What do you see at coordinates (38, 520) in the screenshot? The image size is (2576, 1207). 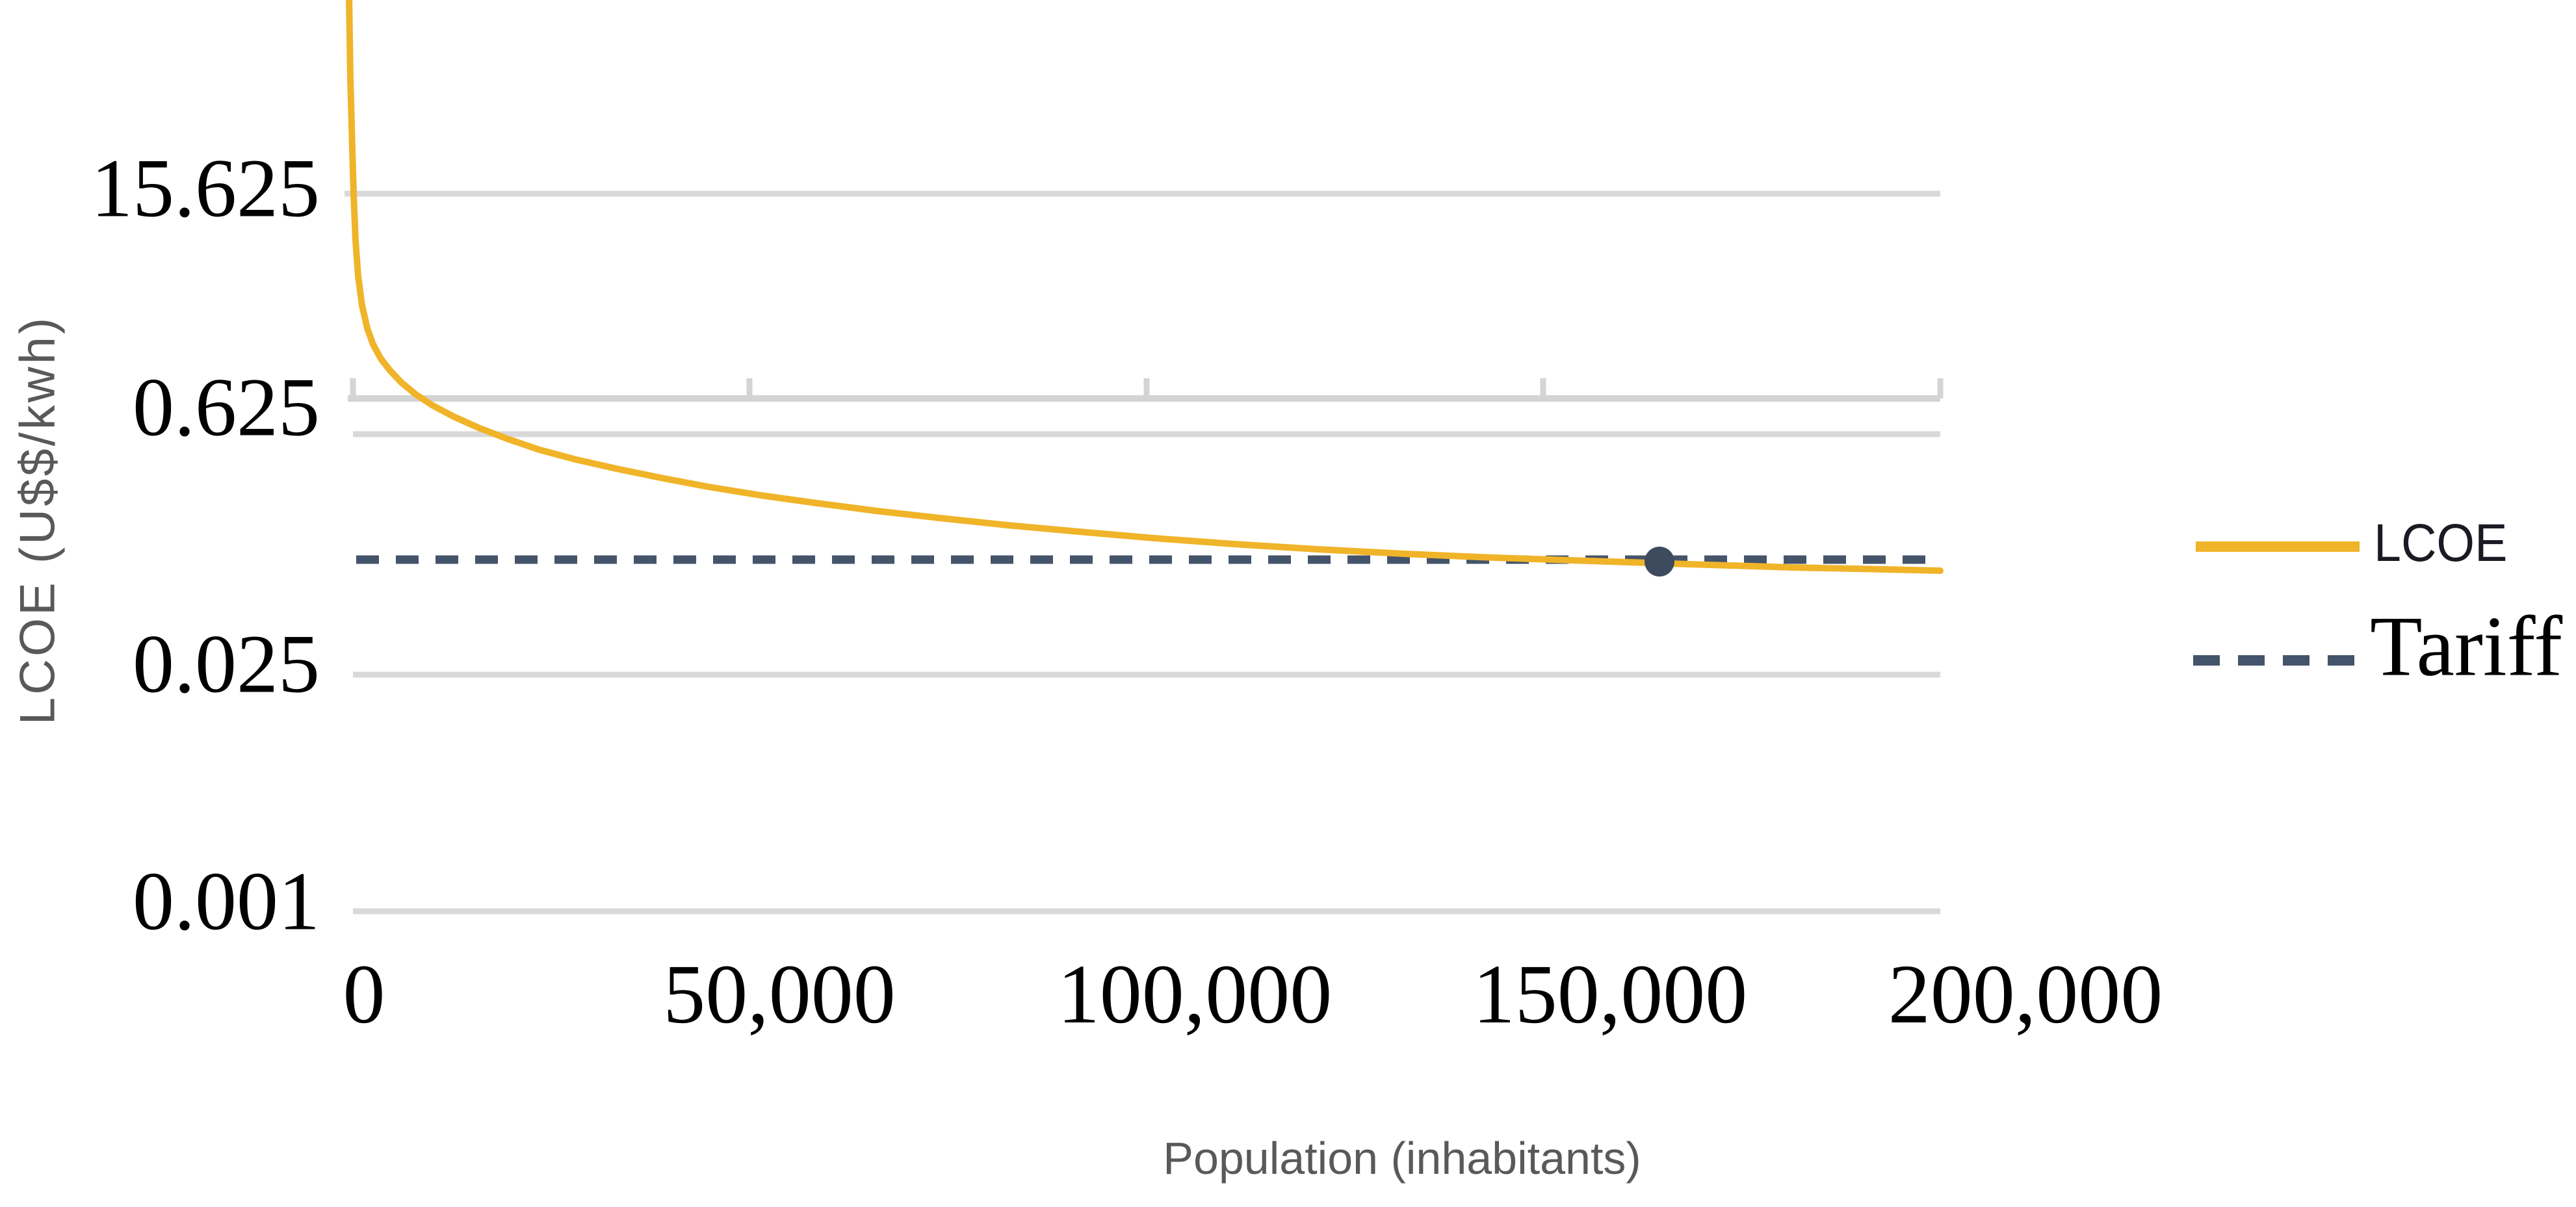 I see `y-axis-title: LCOE (U$$/kwh)` at bounding box center [38, 520].